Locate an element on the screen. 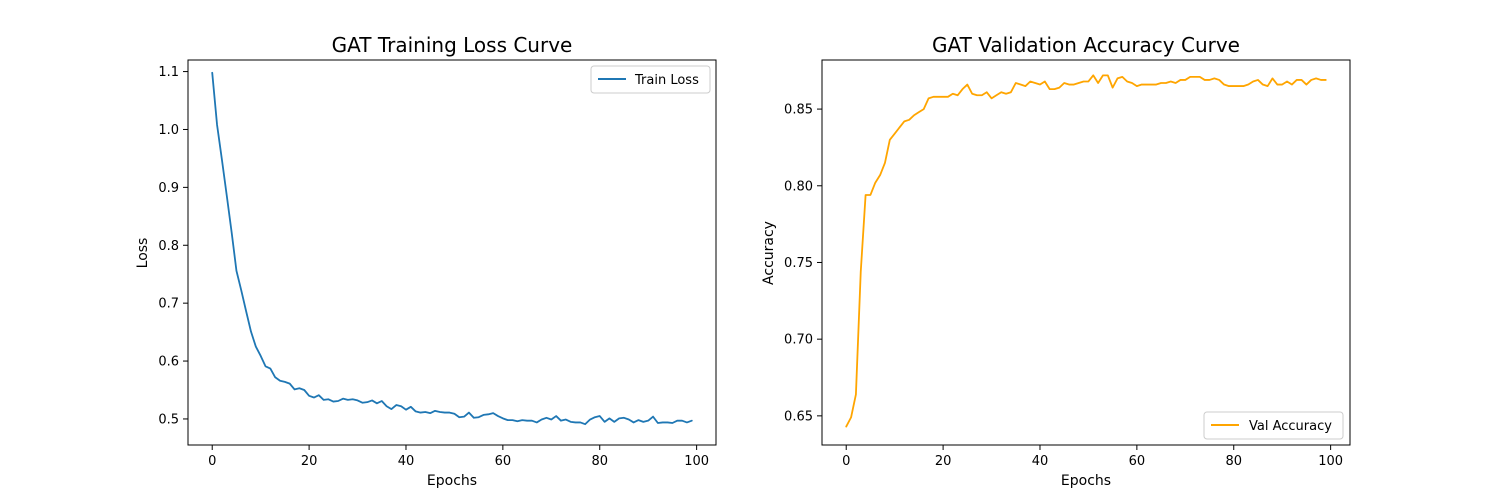  accuracy-x-tick-label: 60 is located at coordinates (1137, 461).